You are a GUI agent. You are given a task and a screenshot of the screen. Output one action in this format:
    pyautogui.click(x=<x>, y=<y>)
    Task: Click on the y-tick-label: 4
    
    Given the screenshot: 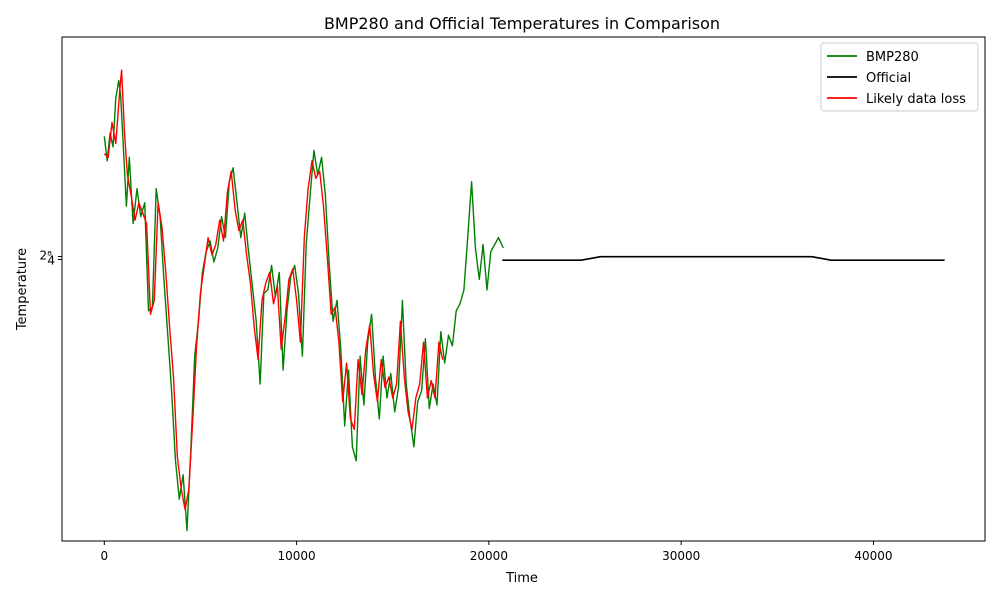 What is the action you would take?
    pyautogui.click(x=51, y=260)
    